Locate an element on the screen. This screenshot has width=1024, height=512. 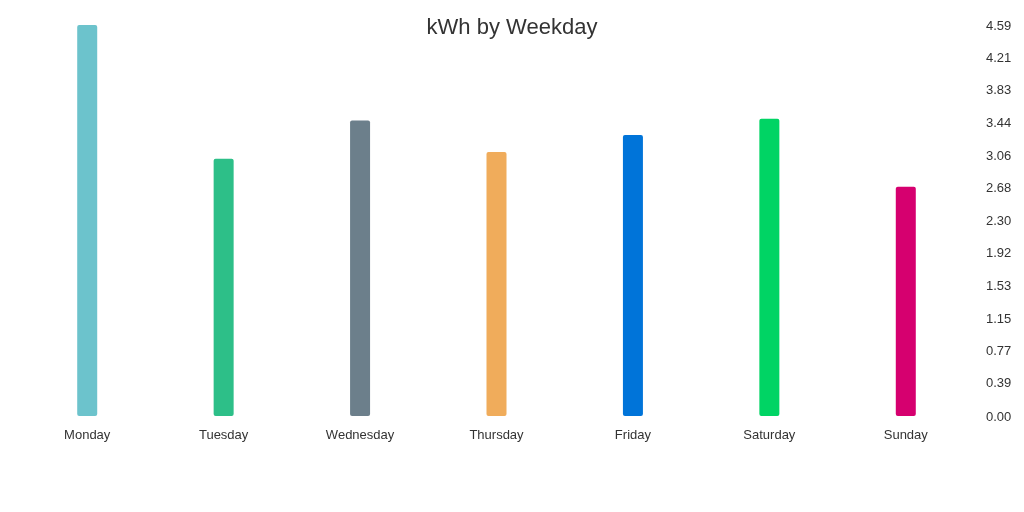
y-tick-label: 4.21 is located at coordinates (999, 57).